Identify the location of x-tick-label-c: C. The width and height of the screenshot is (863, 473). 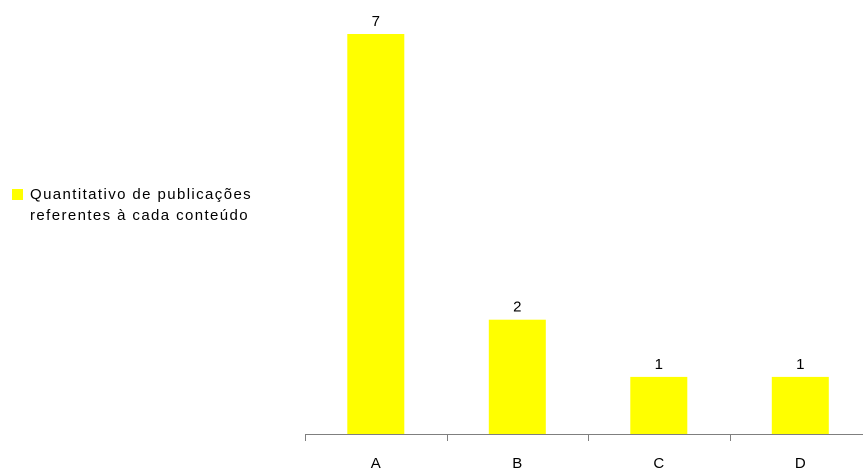
(658, 463).